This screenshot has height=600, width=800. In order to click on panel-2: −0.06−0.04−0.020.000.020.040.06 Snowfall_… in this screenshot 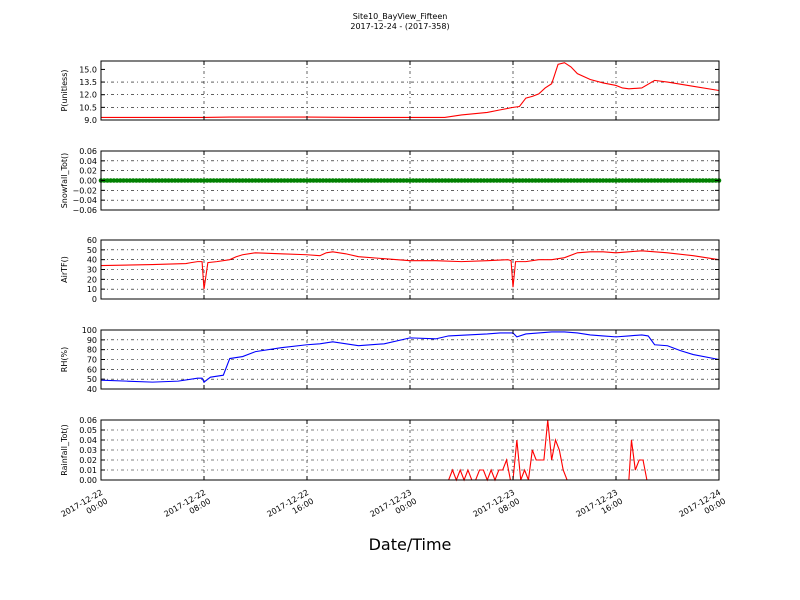, I will do `click(391, 181)`.